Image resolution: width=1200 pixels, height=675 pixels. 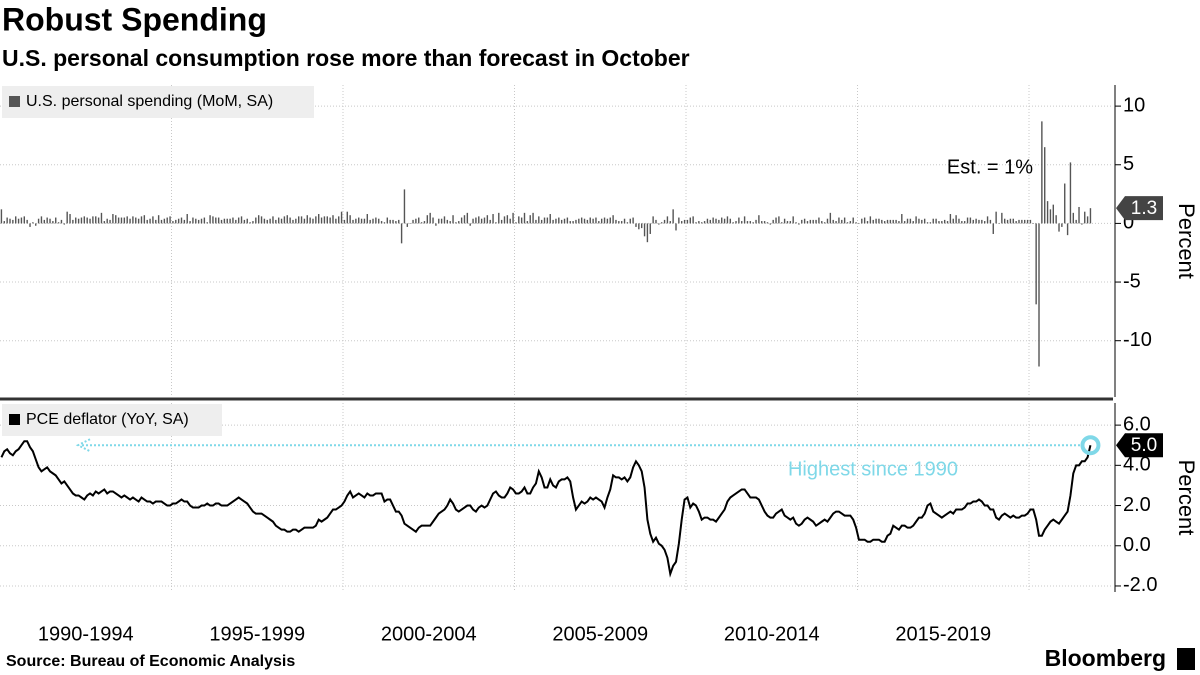 I want to click on value-label: 1.3, so click(x=1144, y=208).